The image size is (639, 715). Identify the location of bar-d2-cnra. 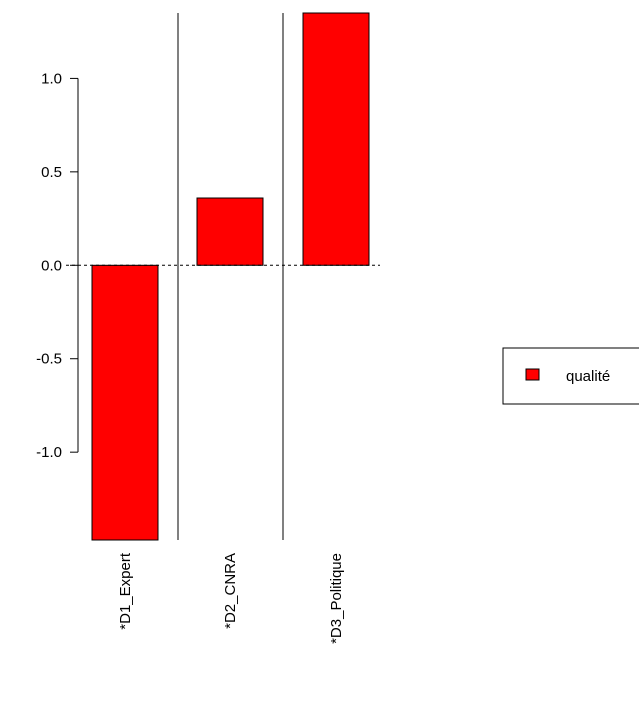
(230, 231).